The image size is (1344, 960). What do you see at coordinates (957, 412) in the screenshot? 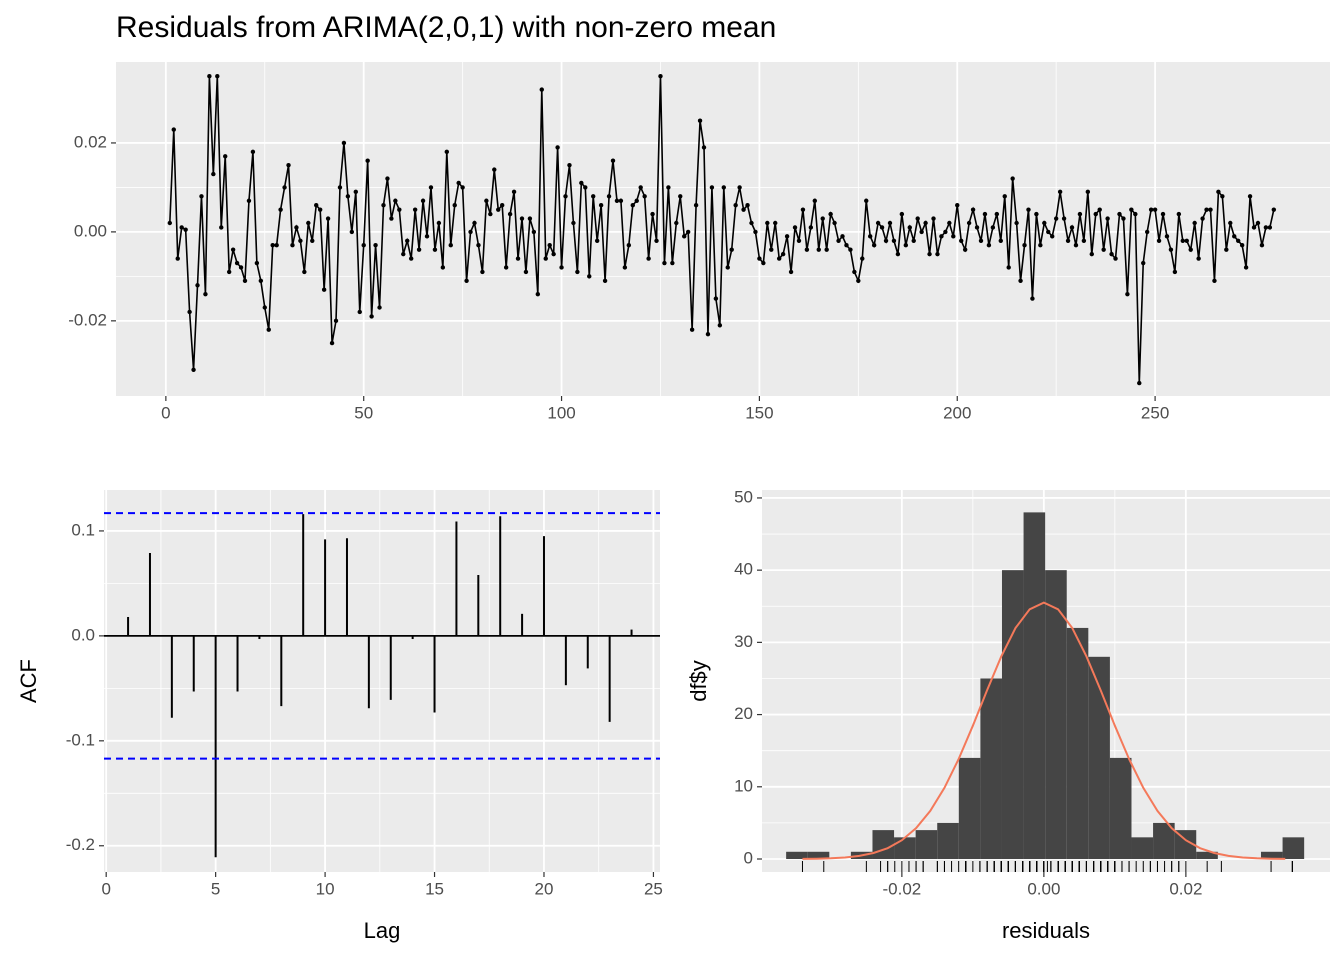
I see `x-tick-label: 200` at bounding box center [957, 412].